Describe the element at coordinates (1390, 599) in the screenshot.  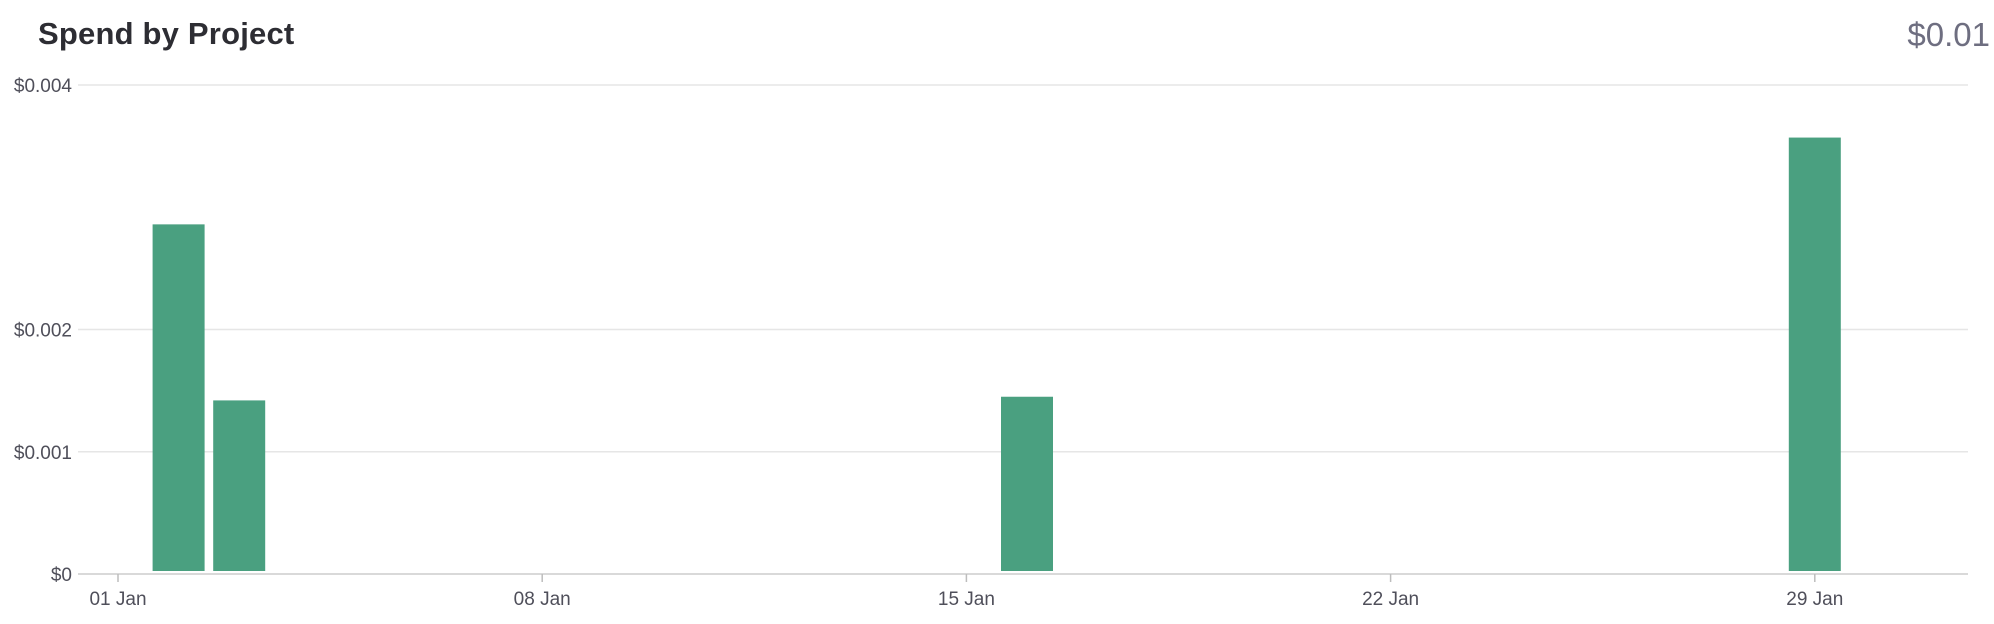
I see `x-tick-label: 22 Jan` at that location.